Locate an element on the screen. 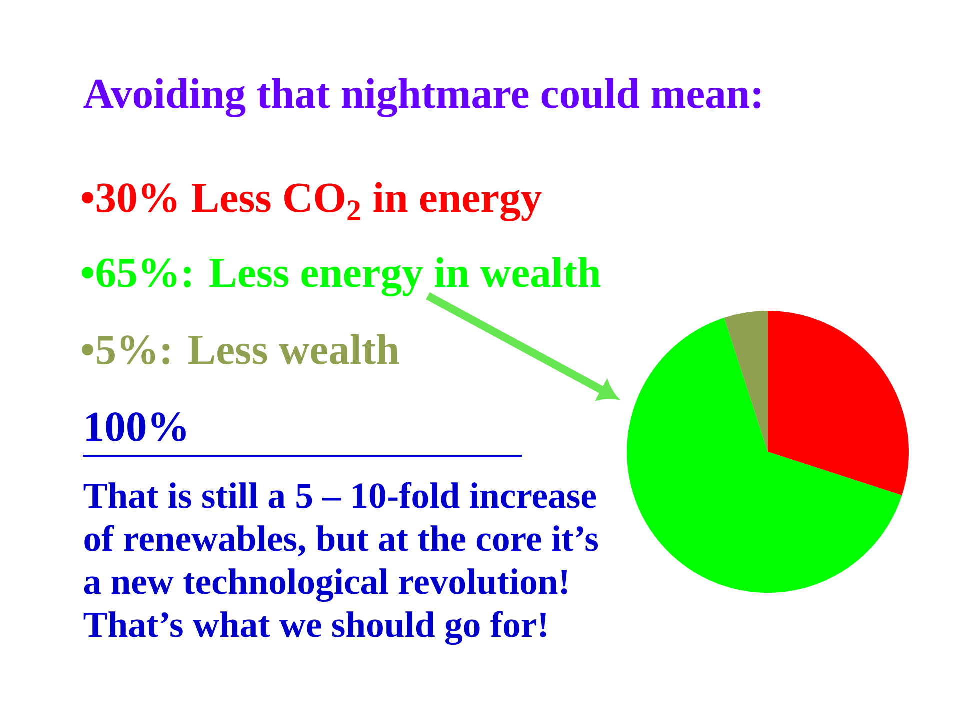  text: of renewables, but at the core it’s is located at coordinates (341, 541).